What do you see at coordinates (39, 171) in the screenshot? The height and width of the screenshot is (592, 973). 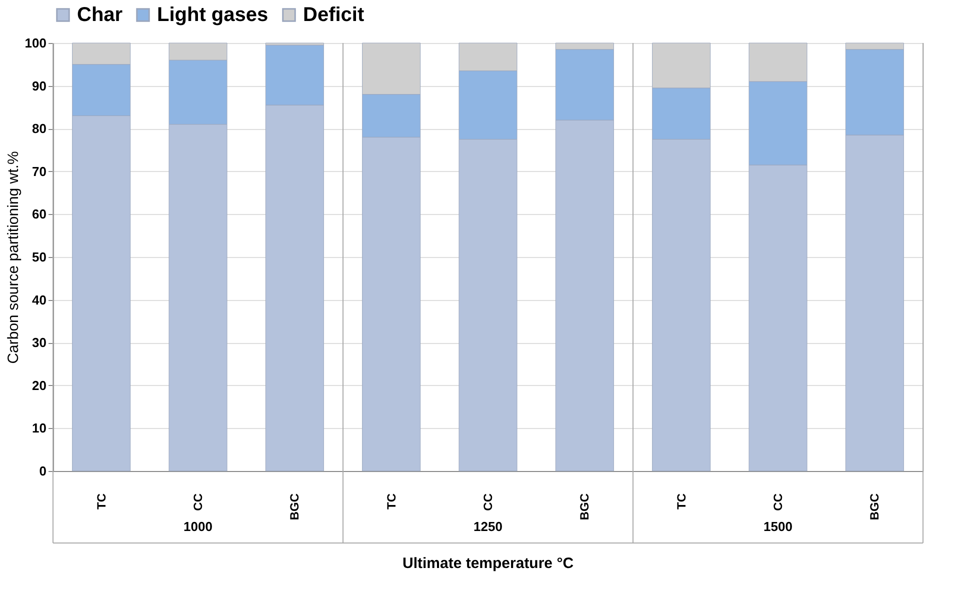 I see `y-tick-label: 70` at bounding box center [39, 171].